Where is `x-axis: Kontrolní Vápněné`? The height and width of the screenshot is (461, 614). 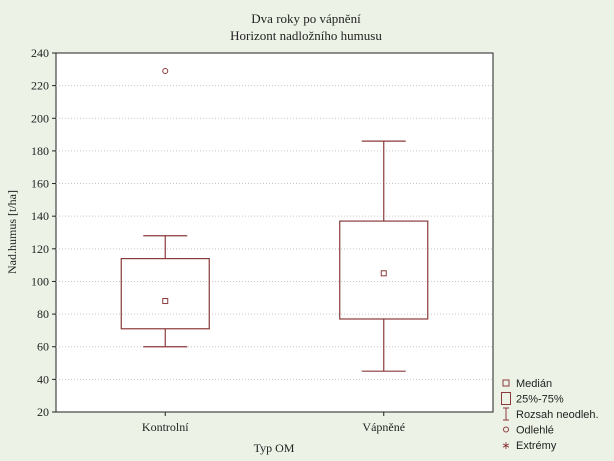
x-axis: Kontrolní Vápněné is located at coordinates (273, 423).